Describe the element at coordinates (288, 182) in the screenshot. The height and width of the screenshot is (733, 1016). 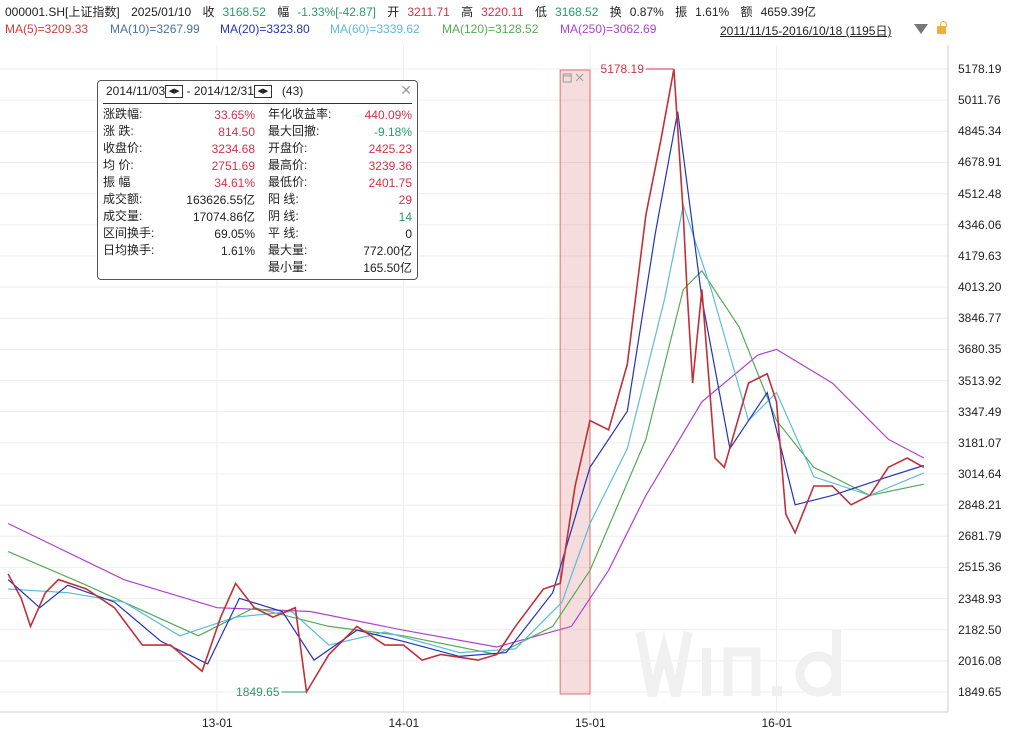
I see `stat-label: 最低价:` at that location.